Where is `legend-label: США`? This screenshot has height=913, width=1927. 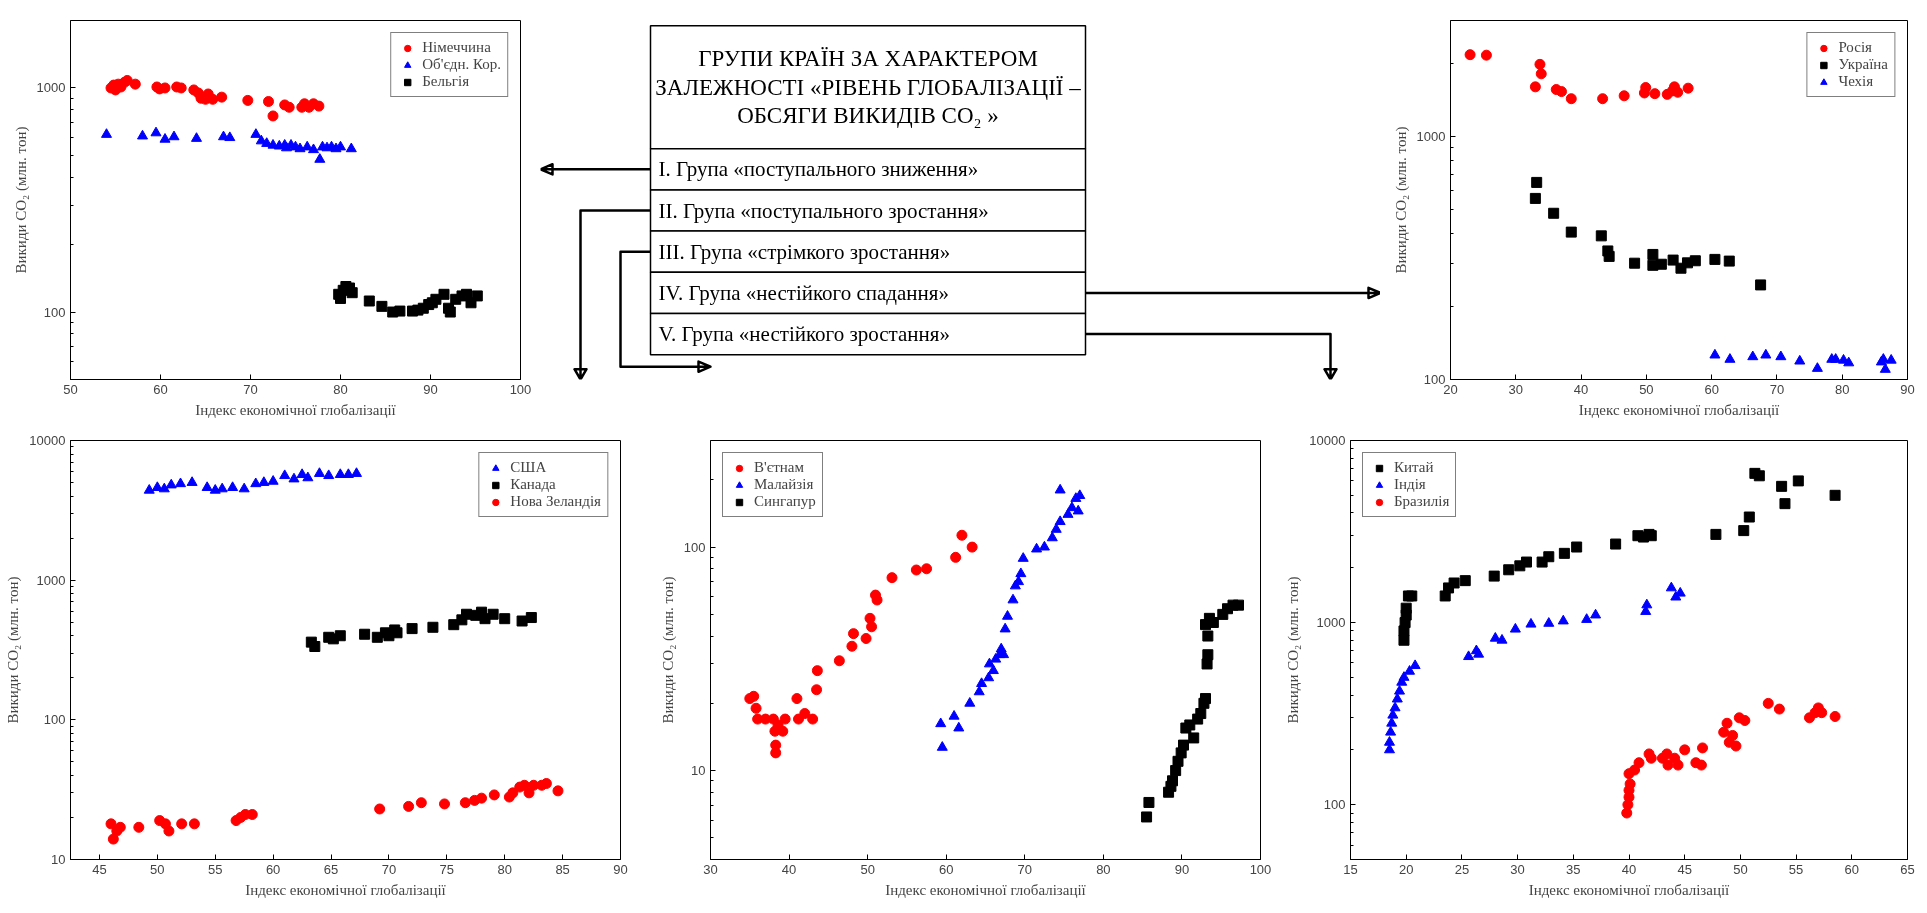
legend-label: США is located at coordinates (528, 467).